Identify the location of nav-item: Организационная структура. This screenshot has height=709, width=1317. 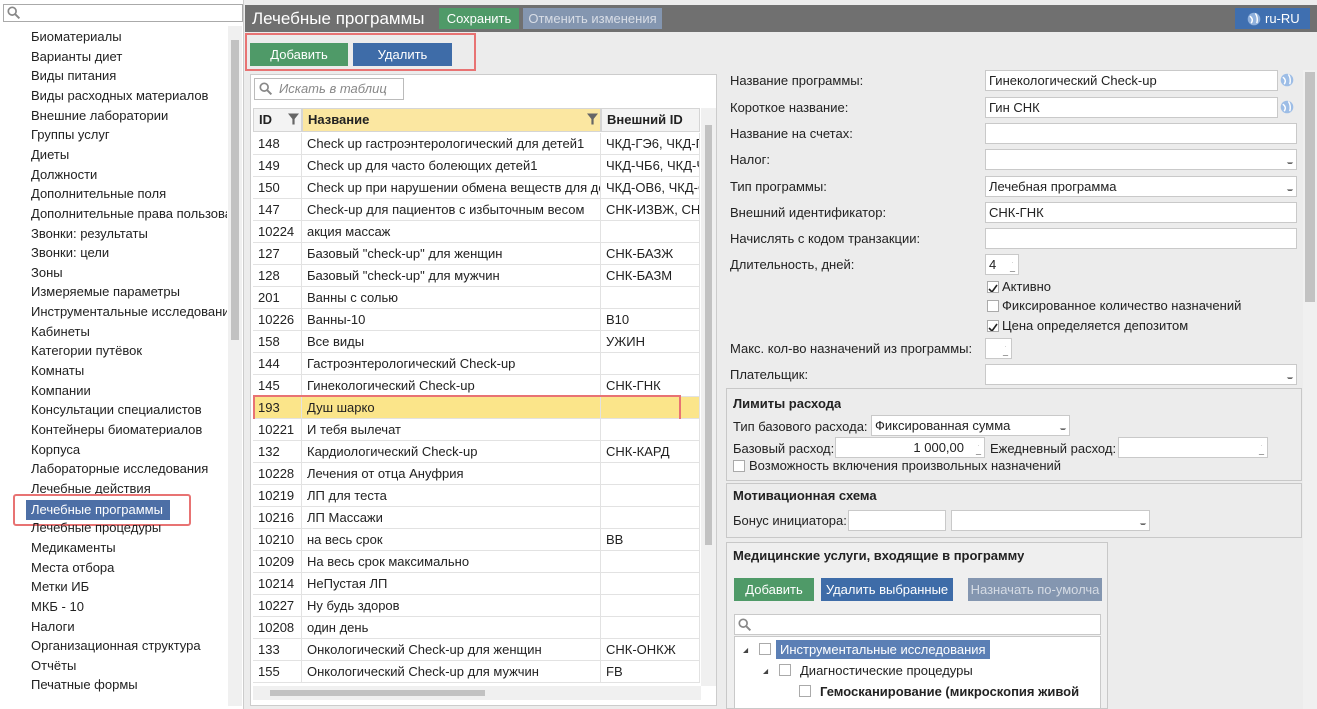
(116, 646).